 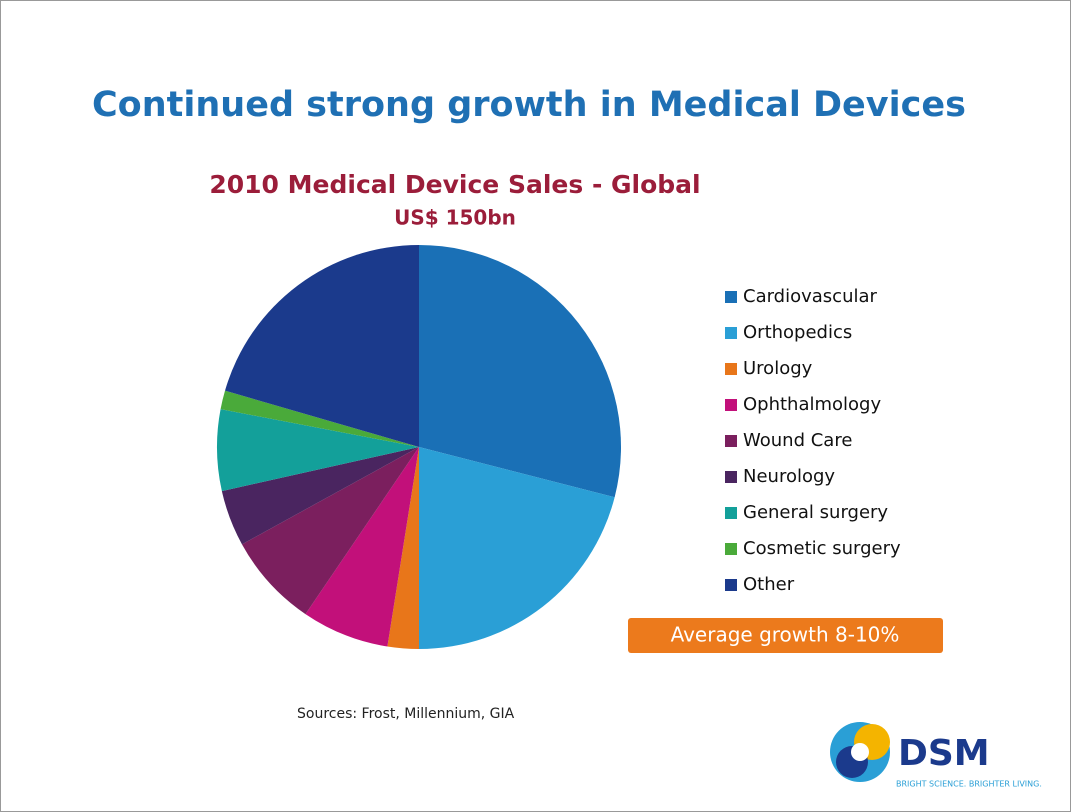 I want to click on legend-label: Ophthalmology, so click(x=812, y=404).